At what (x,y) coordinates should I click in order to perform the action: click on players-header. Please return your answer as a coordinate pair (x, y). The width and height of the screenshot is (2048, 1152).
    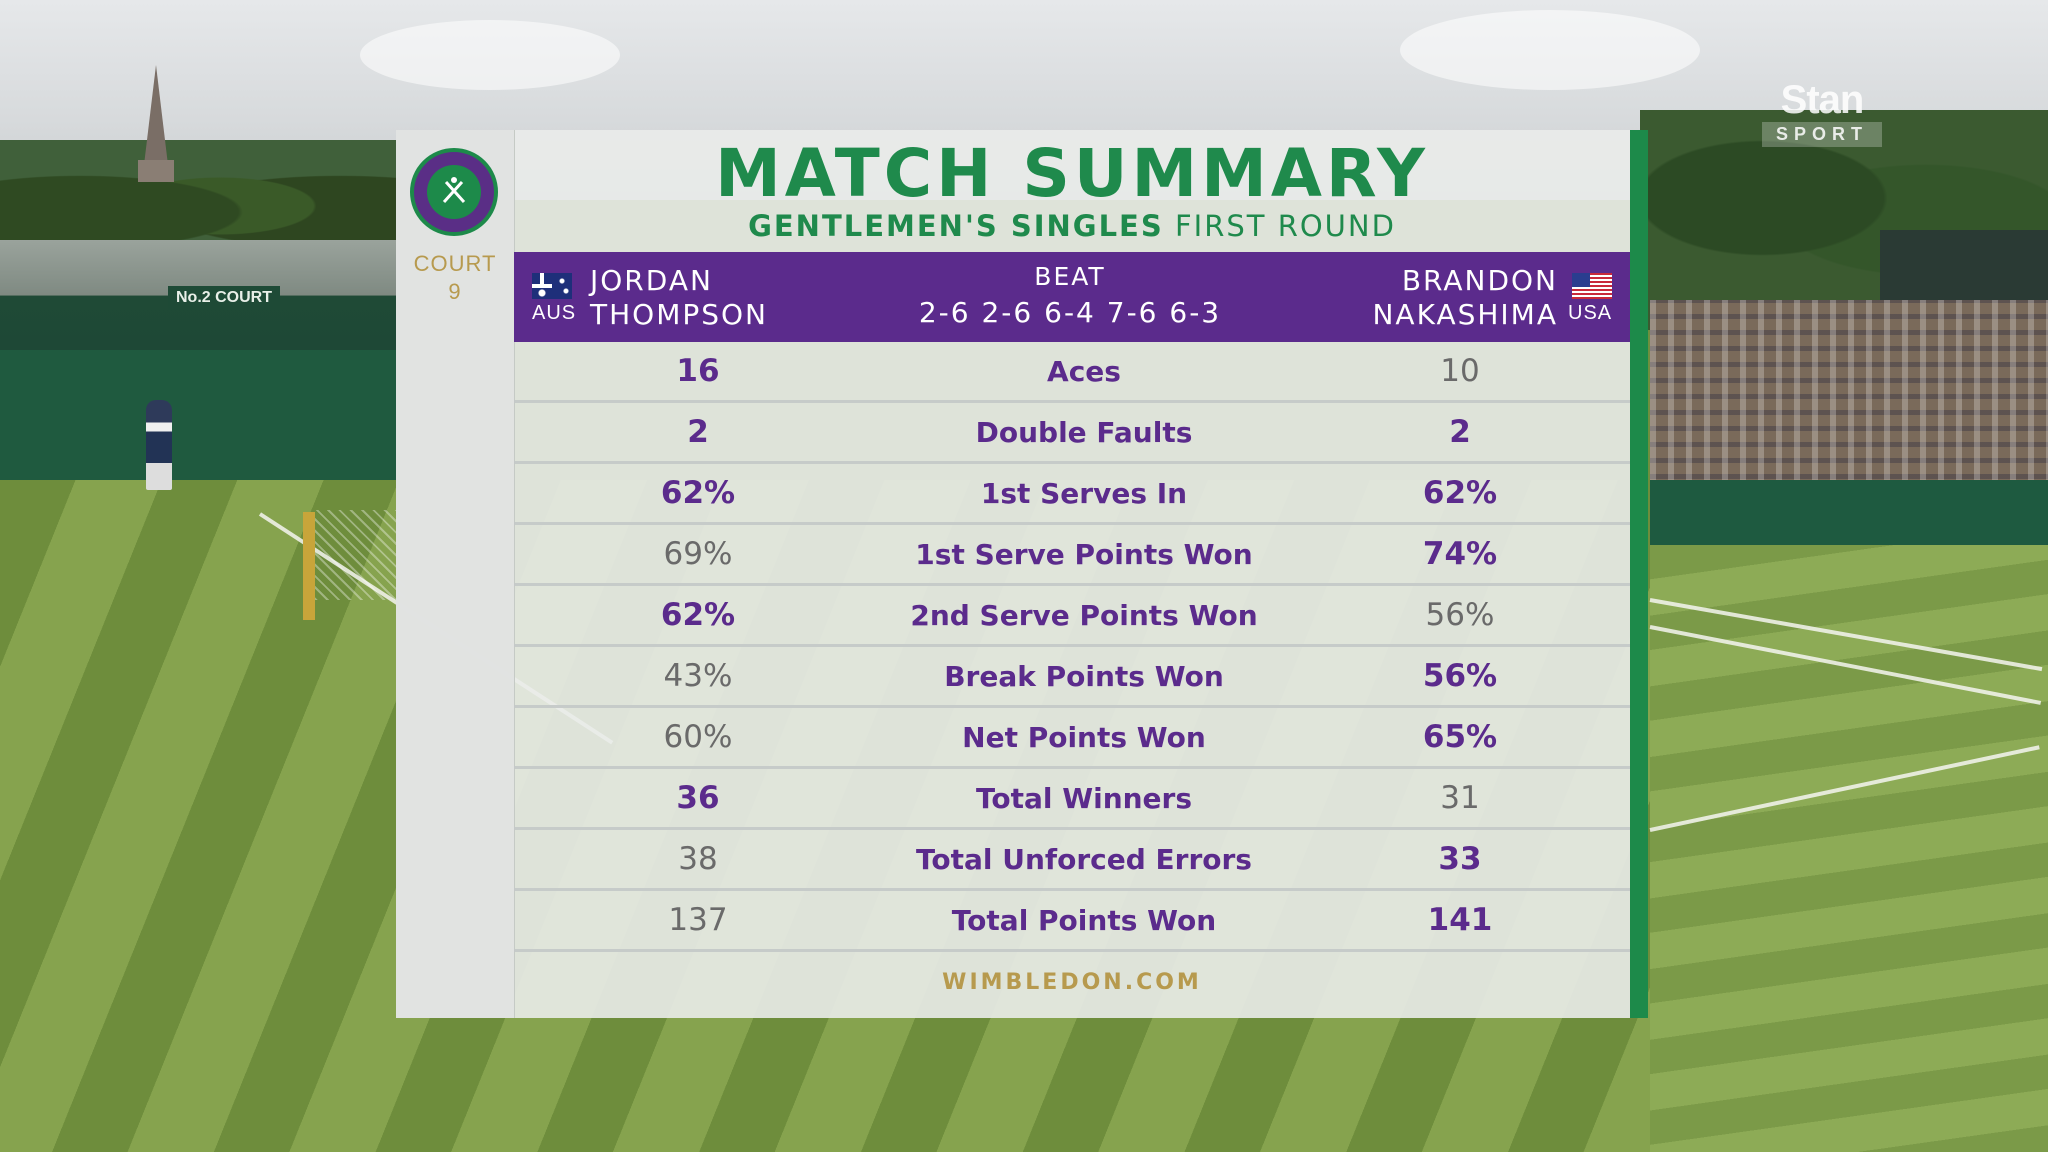
    Looking at the image, I should click on (1072, 297).